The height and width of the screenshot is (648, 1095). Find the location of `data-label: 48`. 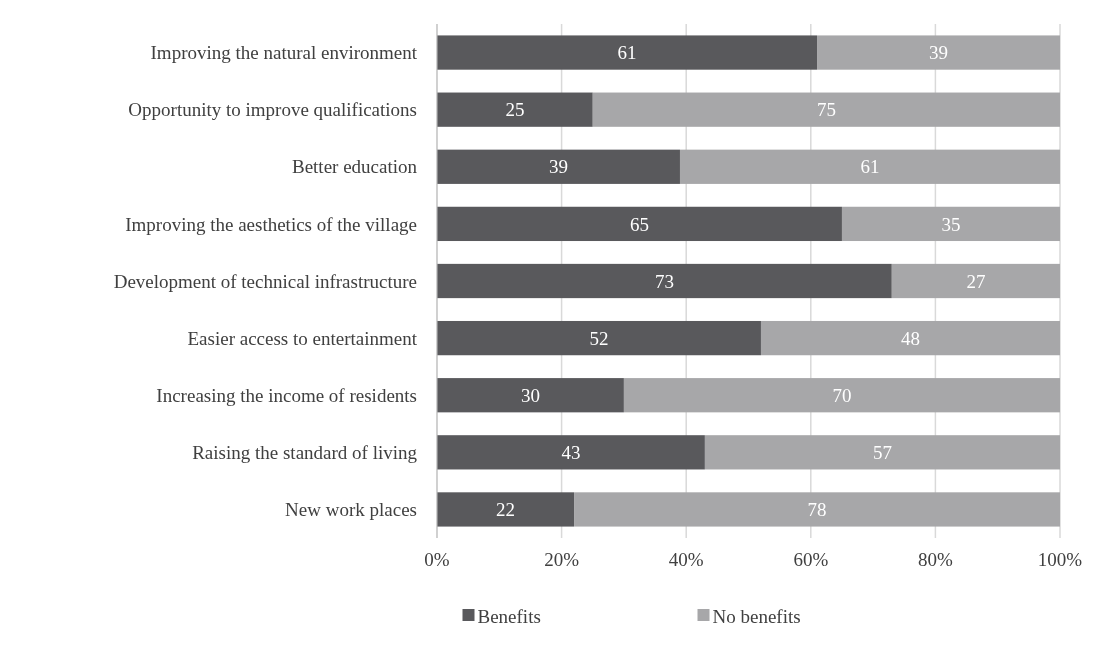

data-label: 48 is located at coordinates (910, 338).